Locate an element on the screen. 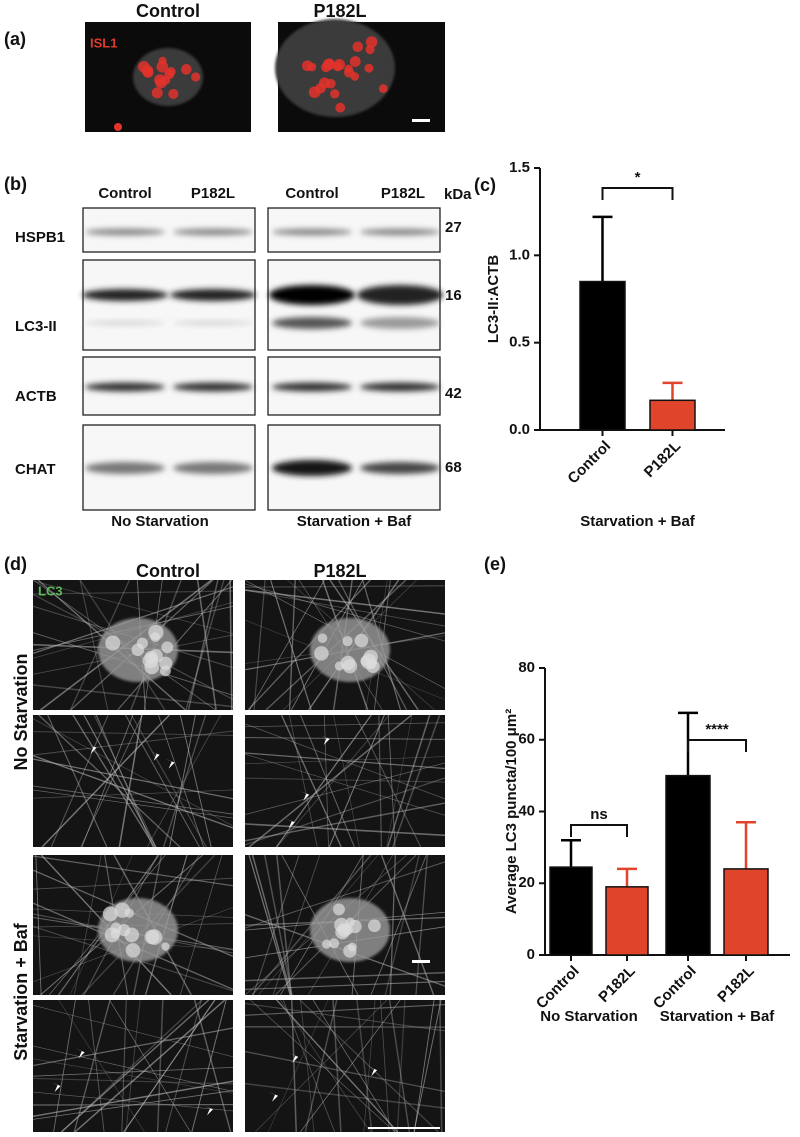 Image resolution: width=800 pixels, height=1137 pixels. y-axis-label: LC3-II:ACTB is located at coordinates (493, 299).